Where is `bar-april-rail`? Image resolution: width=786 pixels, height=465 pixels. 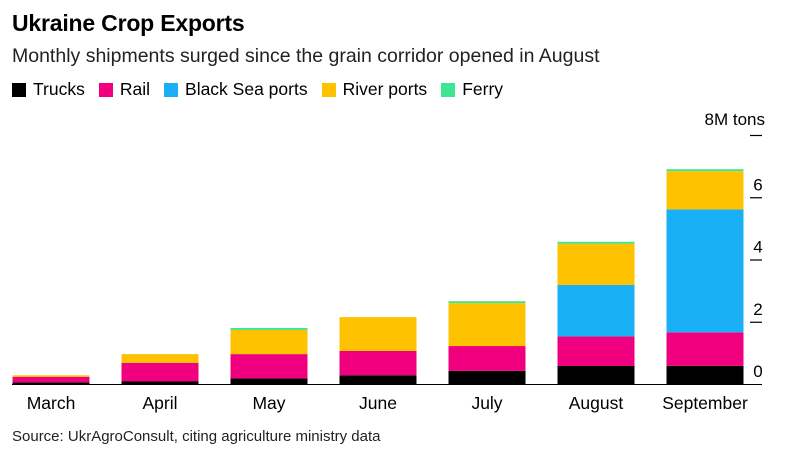 bar-april-rail is located at coordinates (160, 372).